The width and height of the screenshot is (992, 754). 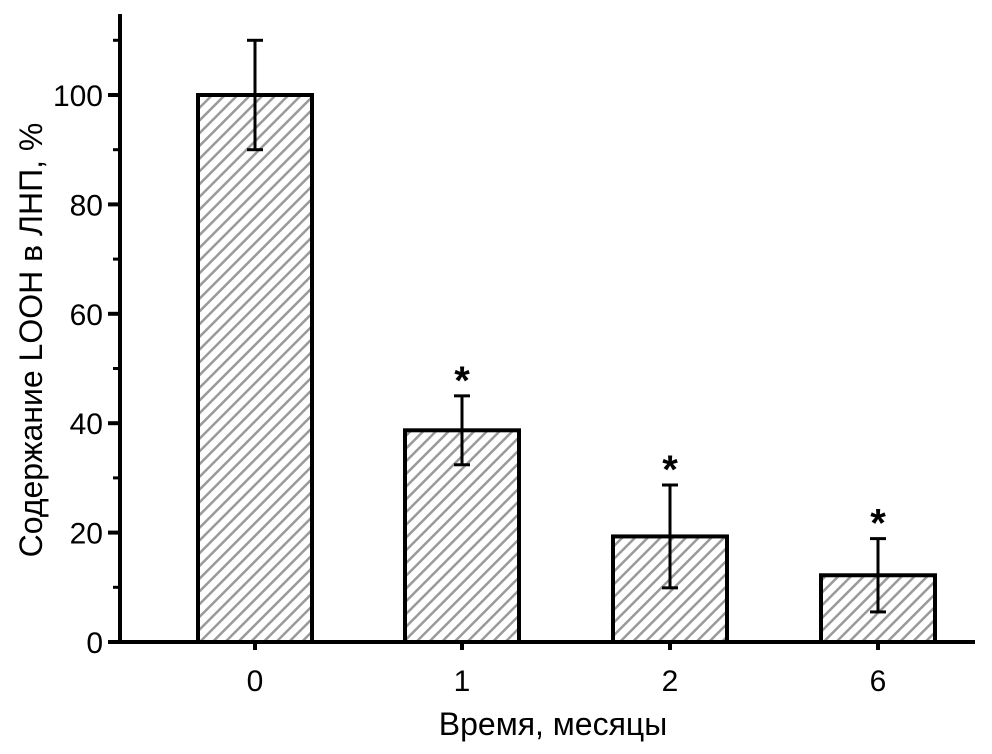 I want to click on significance-marker-1: *, so click(x=462, y=381).